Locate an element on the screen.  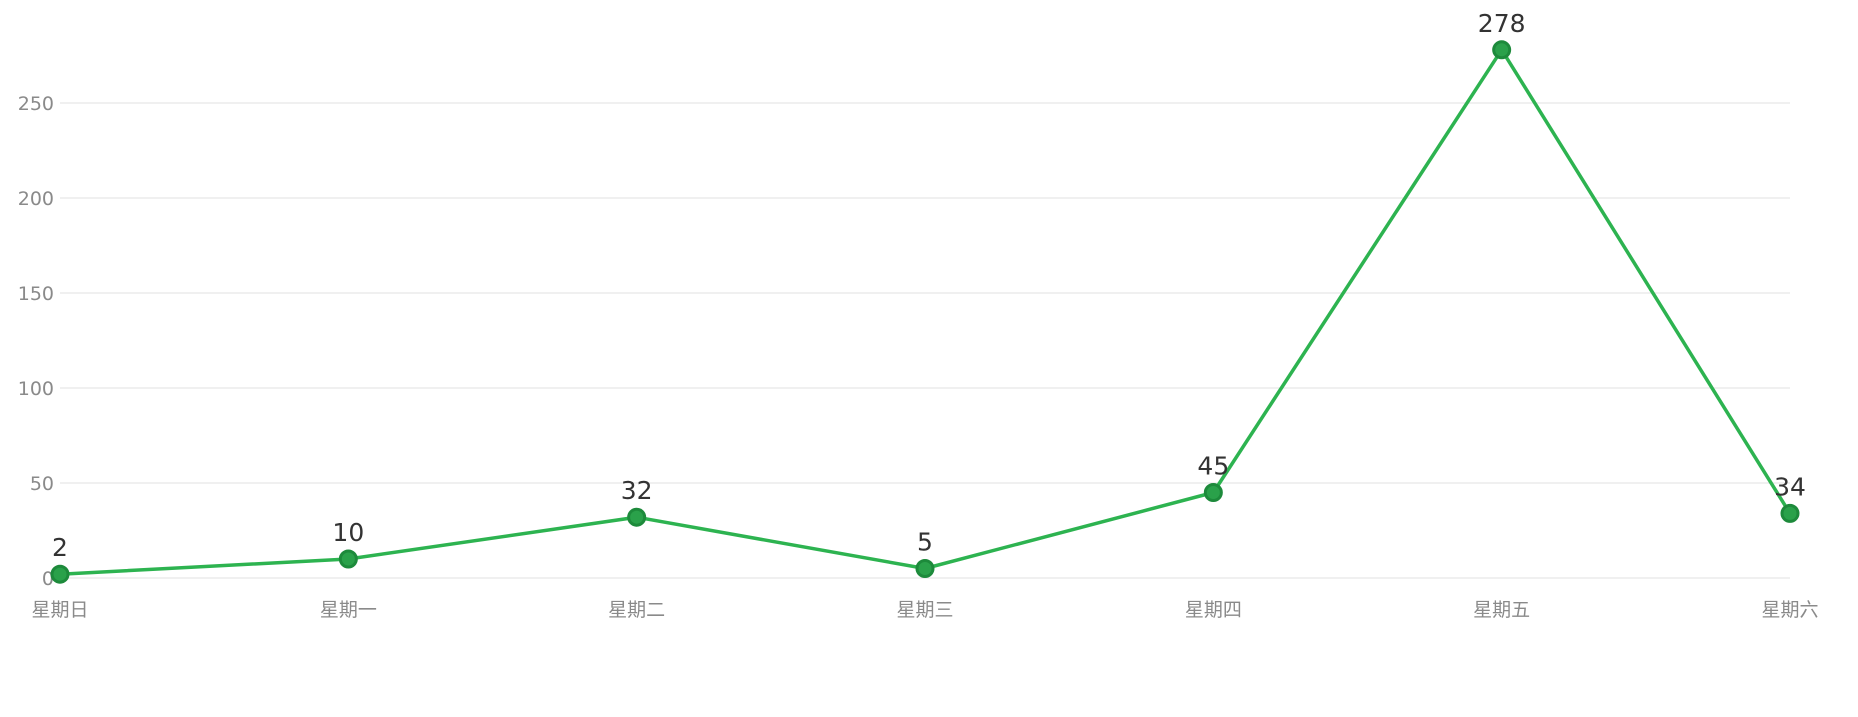
data-label: 32 is located at coordinates (637, 490).